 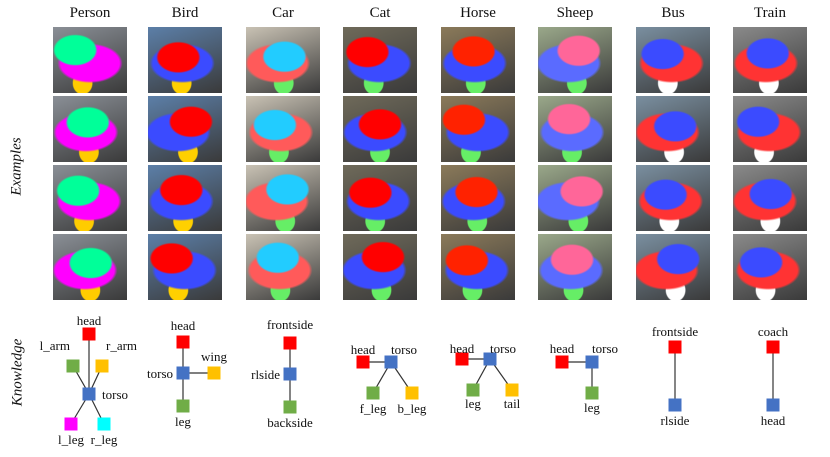 What do you see at coordinates (389, 379) in the screenshot?
I see `knowledge-graph-cat: head torso f_leg b_leg` at bounding box center [389, 379].